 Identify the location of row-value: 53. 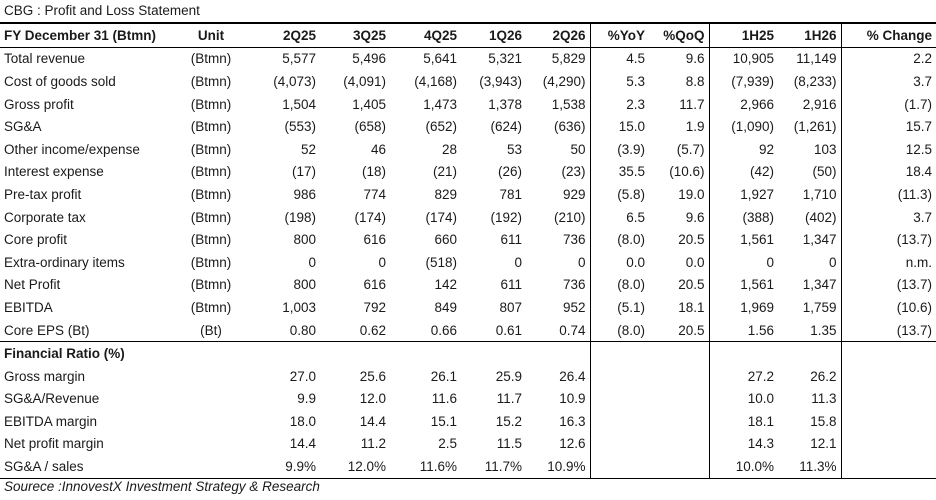
(514, 149).